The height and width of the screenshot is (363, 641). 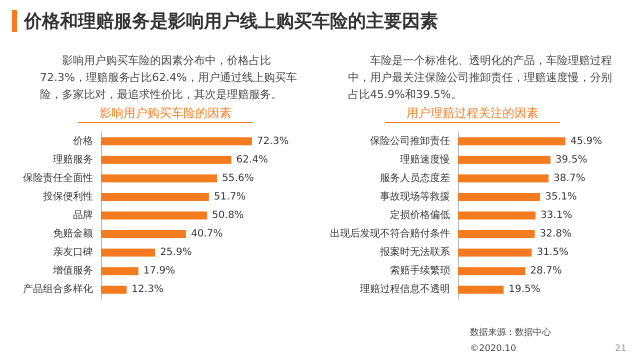 I want to click on data-label: 51.7%, so click(x=230, y=196).